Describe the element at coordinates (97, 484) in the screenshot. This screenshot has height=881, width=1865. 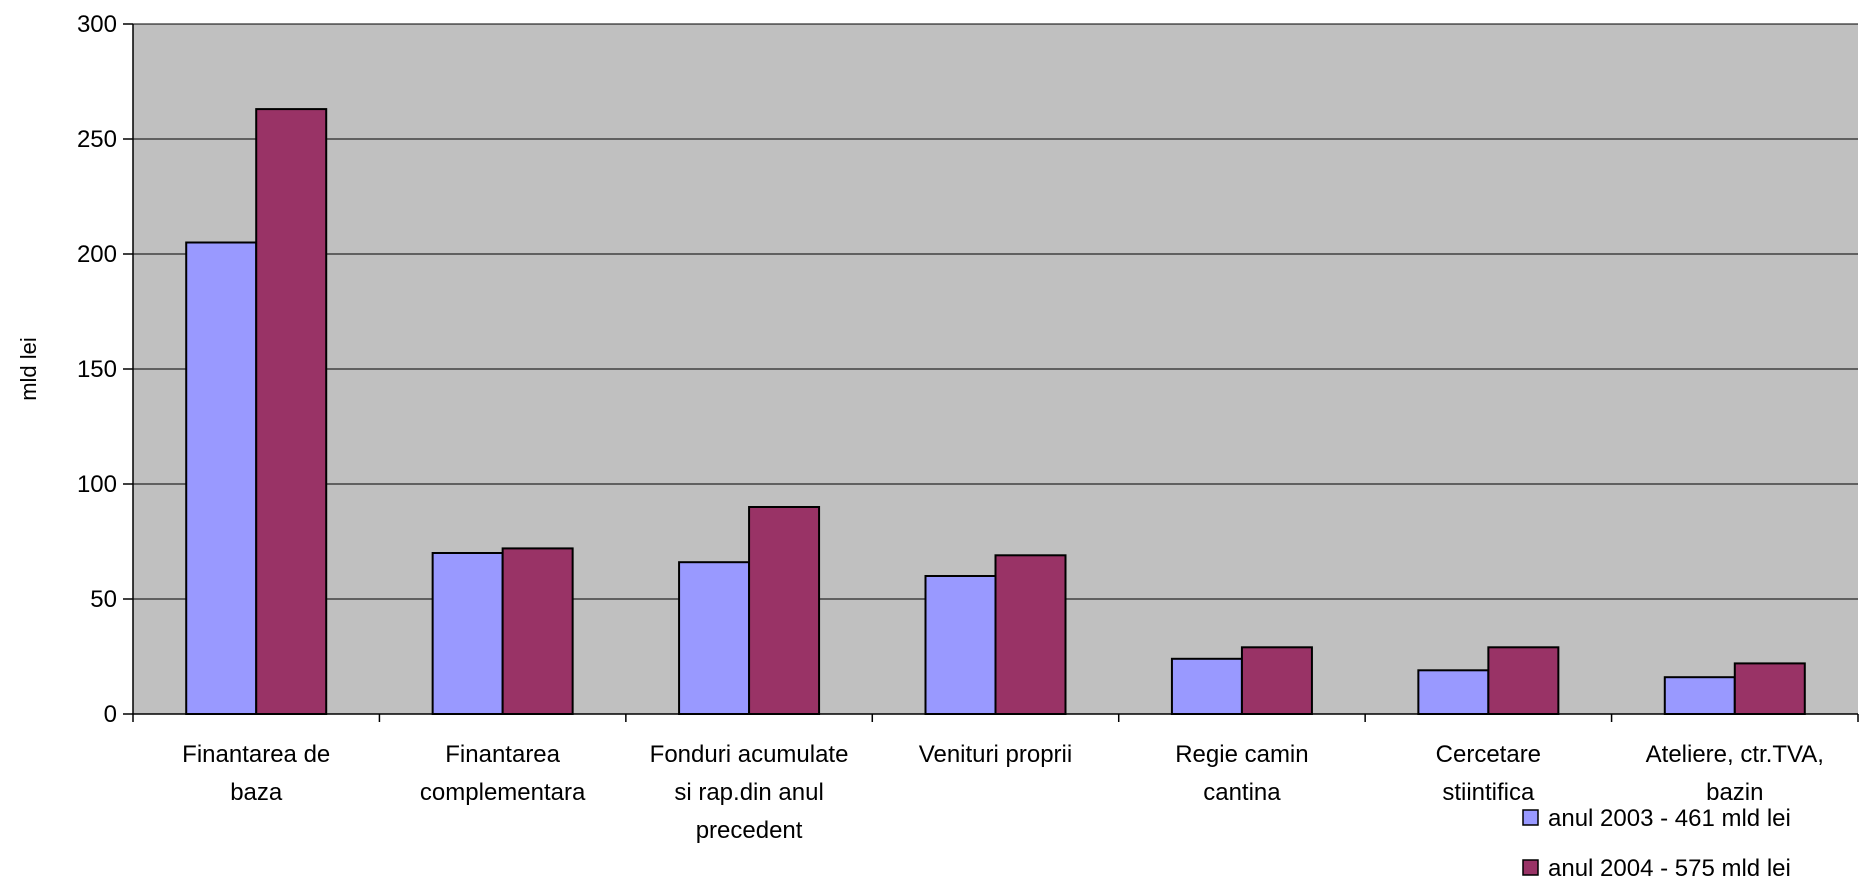
I see `y-tick-label: 100` at that location.